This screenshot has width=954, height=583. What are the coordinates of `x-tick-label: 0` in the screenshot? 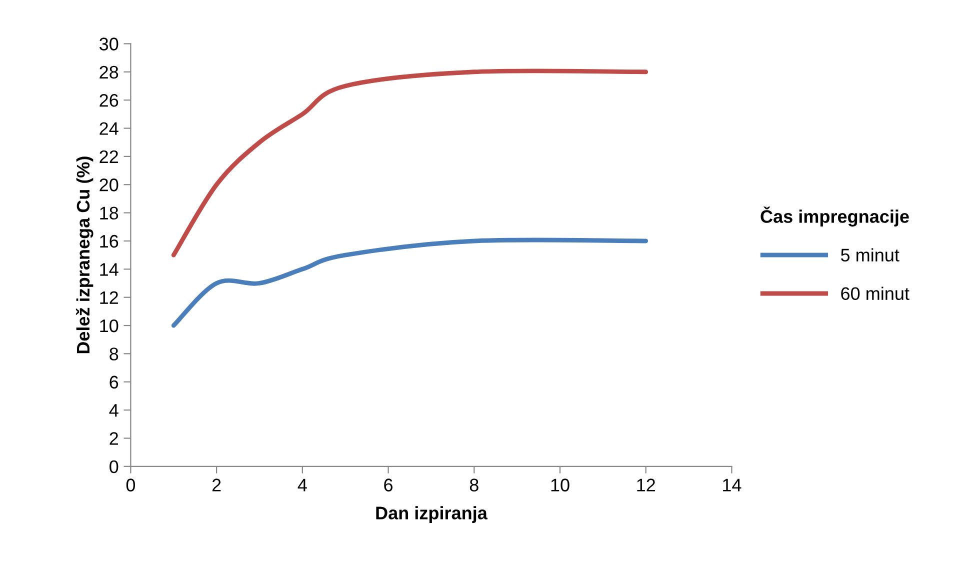 It's located at (131, 485).